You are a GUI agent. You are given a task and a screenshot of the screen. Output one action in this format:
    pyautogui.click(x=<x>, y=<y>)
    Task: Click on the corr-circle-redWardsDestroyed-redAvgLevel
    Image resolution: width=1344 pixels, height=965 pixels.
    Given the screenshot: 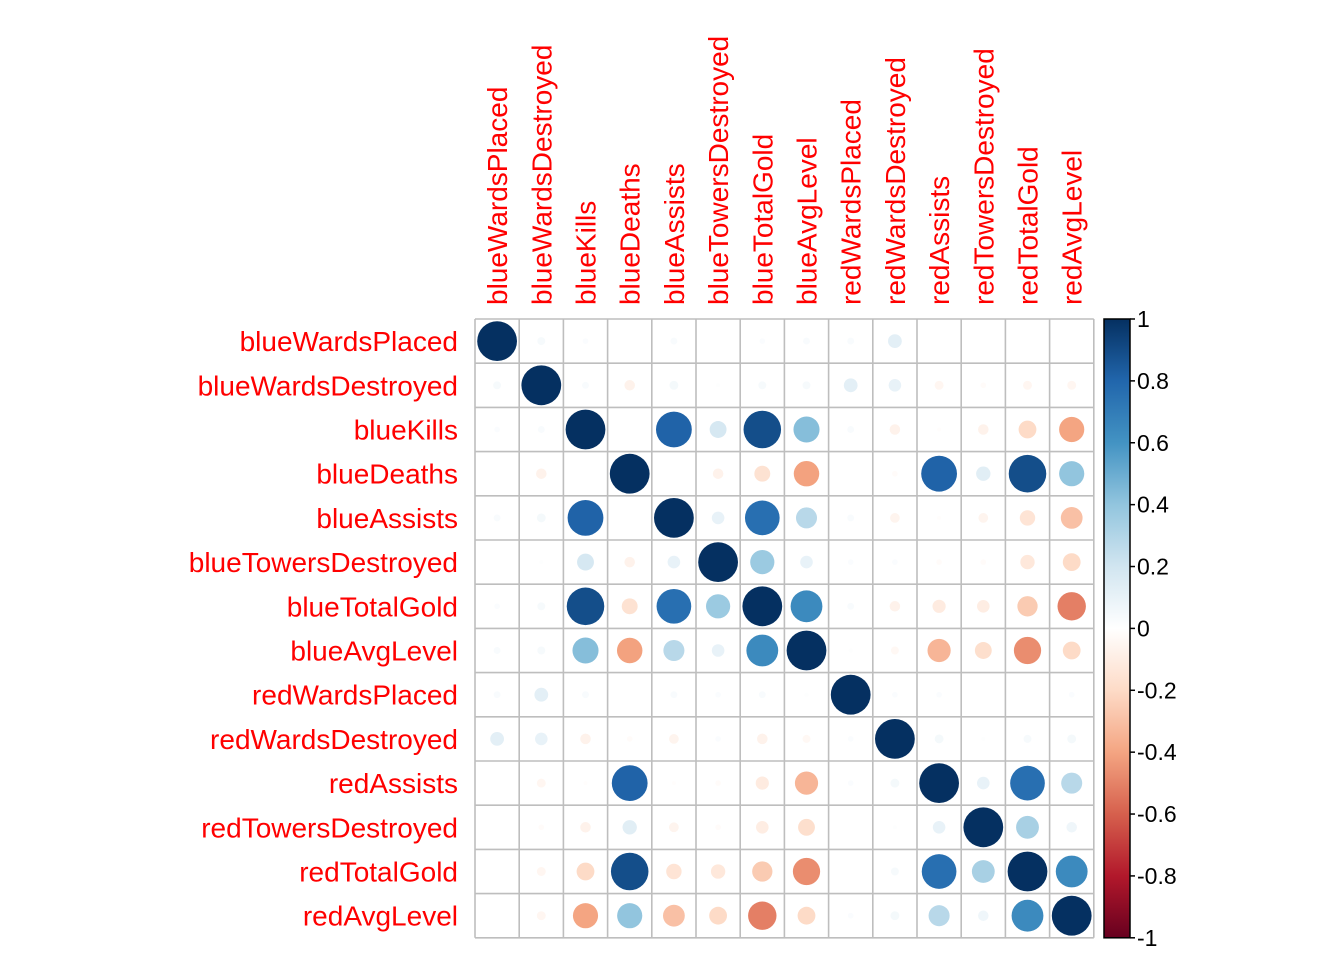 What is the action you would take?
    pyautogui.click(x=1072, y=739)
    